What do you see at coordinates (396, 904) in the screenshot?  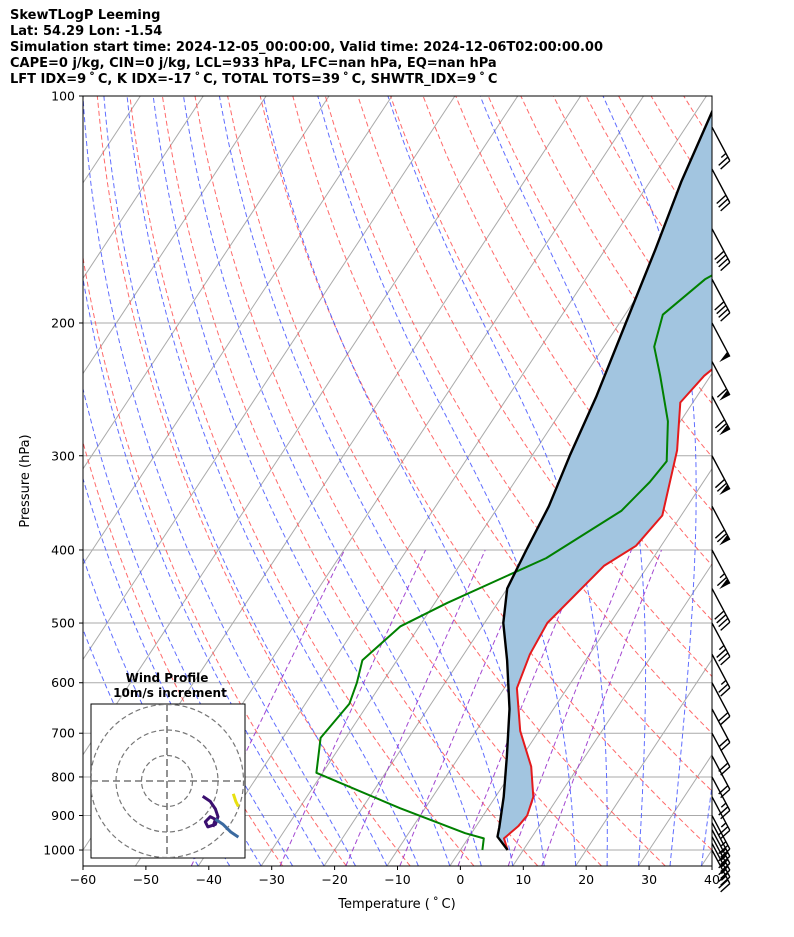 I see `x-axis-label: Temperature ( ˚ C)` at bounding box center [396, 904].